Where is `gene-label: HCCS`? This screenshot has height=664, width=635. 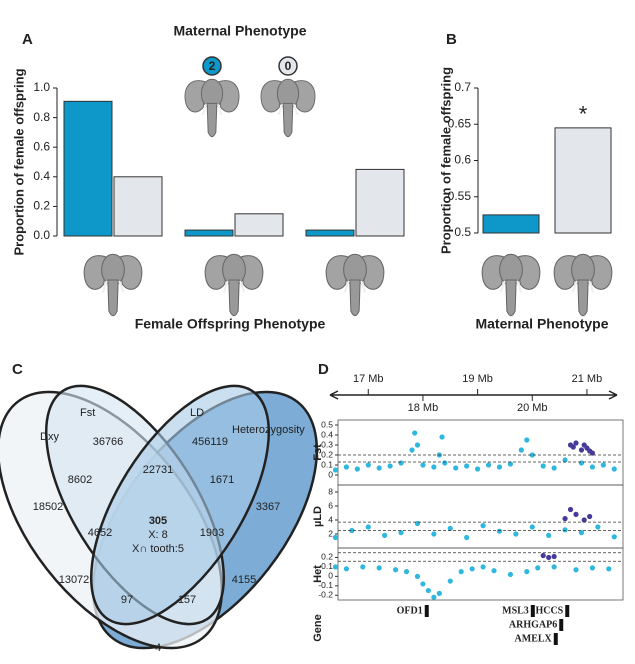 gene-label: HCCS is located at coordinates (549, 610).